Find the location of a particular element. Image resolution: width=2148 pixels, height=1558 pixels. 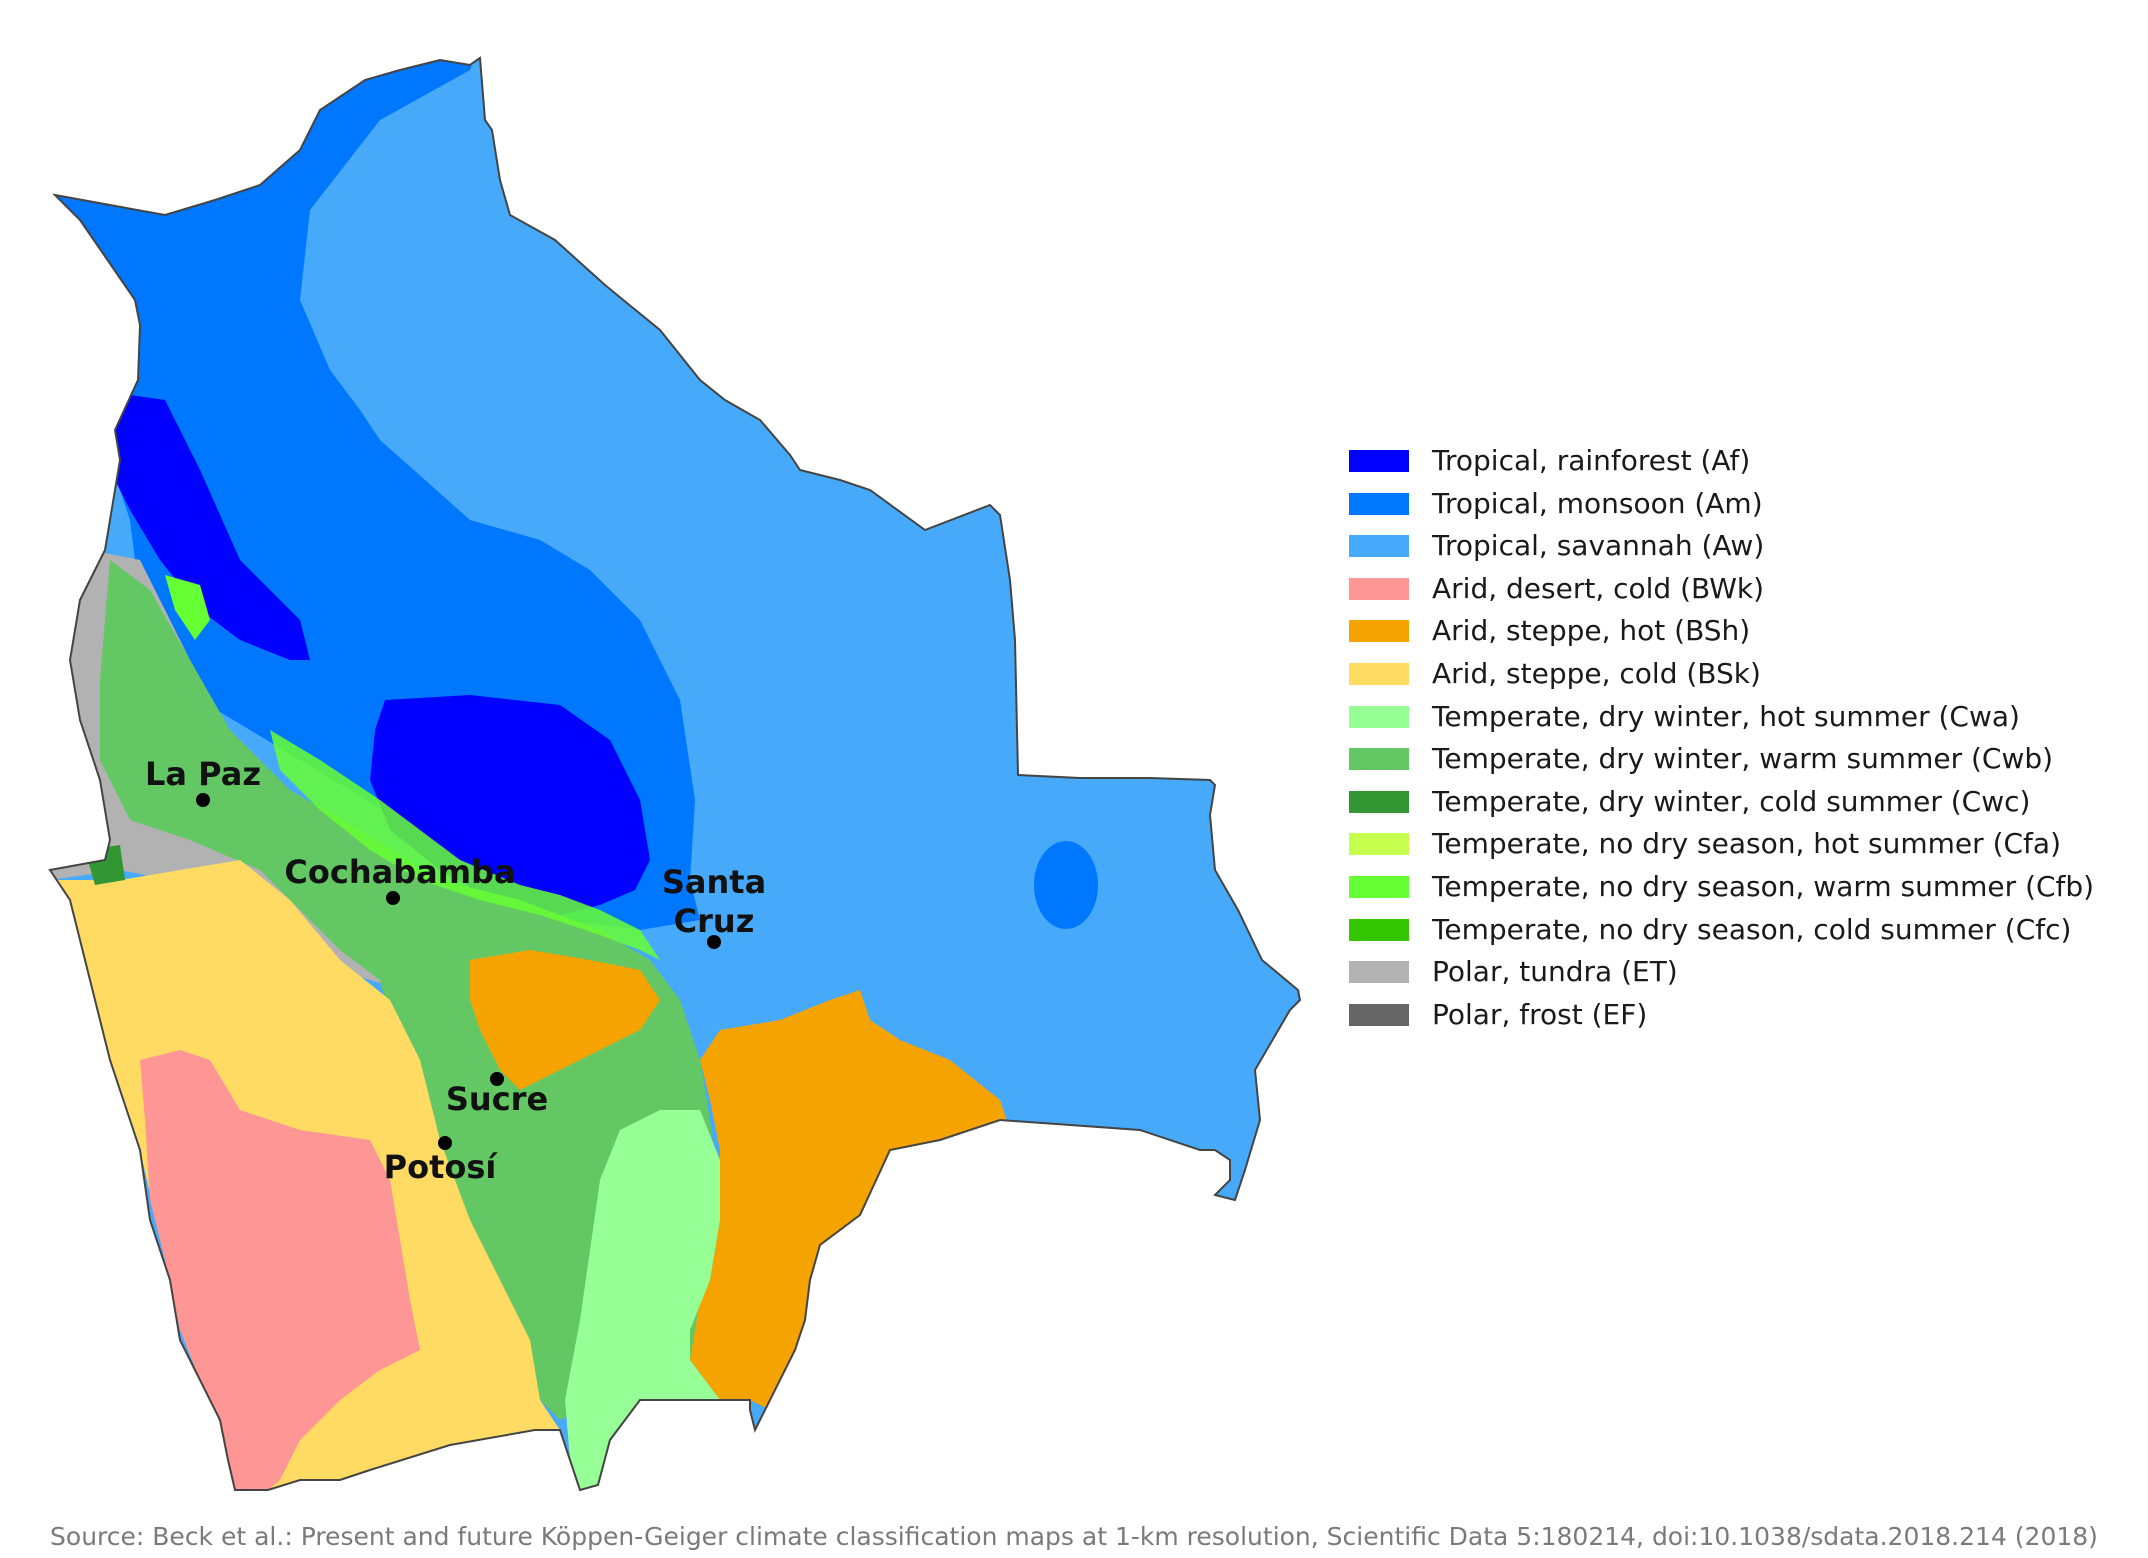

legend-label: Polar, frost (EF) is located at coordinates (1540, 1014).